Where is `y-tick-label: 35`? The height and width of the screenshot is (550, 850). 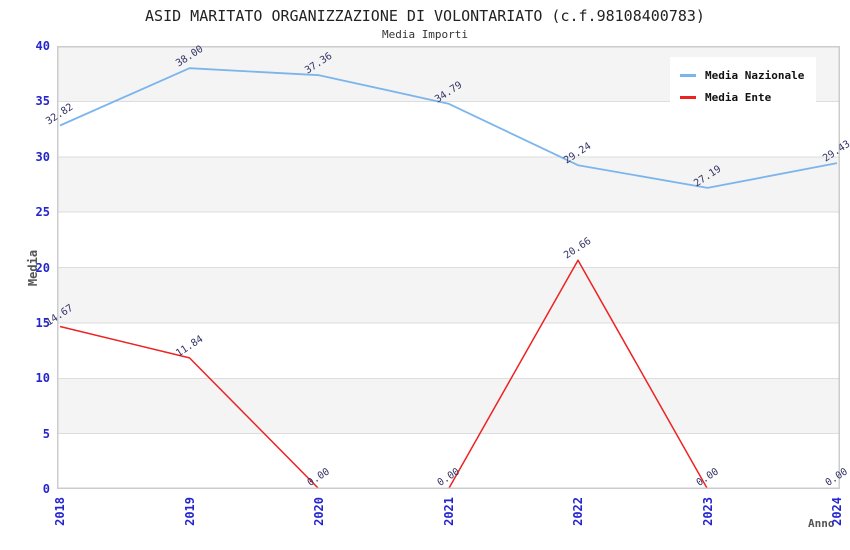 y-tick-label: 35 is located at coordinates (42, 101).